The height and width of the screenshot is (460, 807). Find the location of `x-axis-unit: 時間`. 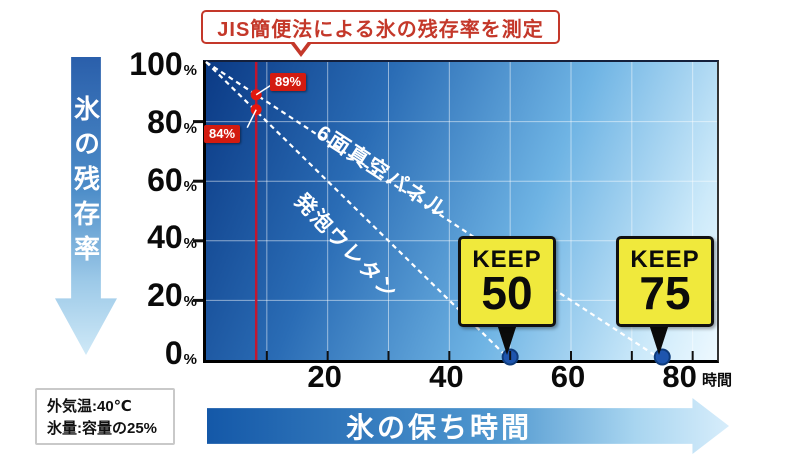

x-axis-unit: 時間 is located at coordinates (717, 380).